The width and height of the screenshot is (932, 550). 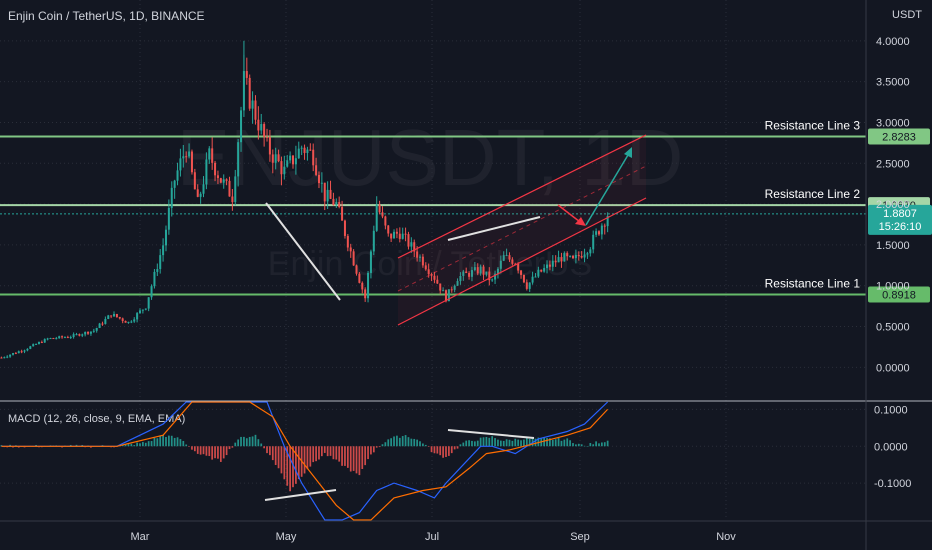 I want to click on channel-lower-line, so click(x=522, y=261).